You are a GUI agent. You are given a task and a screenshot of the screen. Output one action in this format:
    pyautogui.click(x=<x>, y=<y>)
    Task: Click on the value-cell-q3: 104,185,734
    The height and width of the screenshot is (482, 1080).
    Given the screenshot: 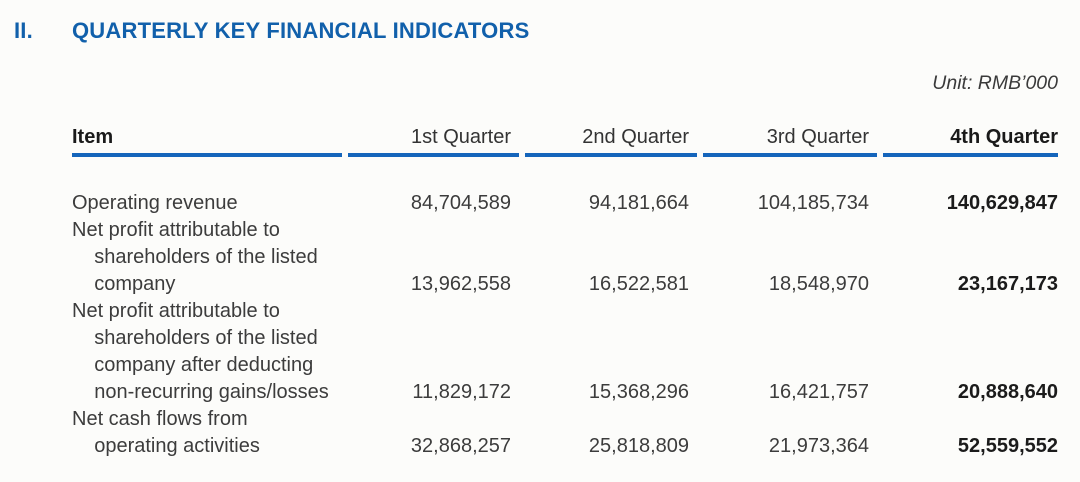 What is the action you would take?
    pyautogui.click(x=813, y=203)
    